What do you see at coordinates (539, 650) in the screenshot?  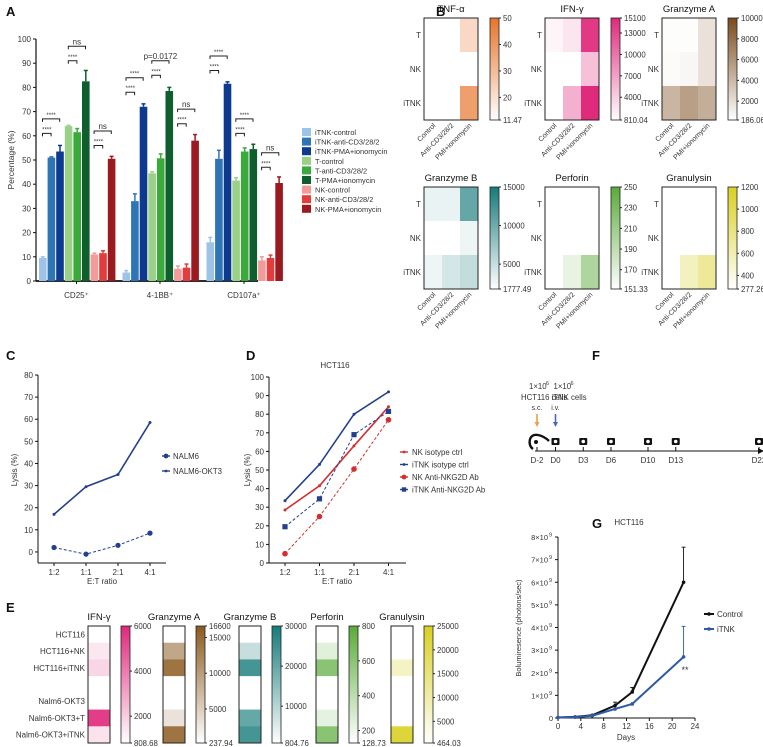 I see `y-tick-label: 3×10` at bounding box center [539, 650].